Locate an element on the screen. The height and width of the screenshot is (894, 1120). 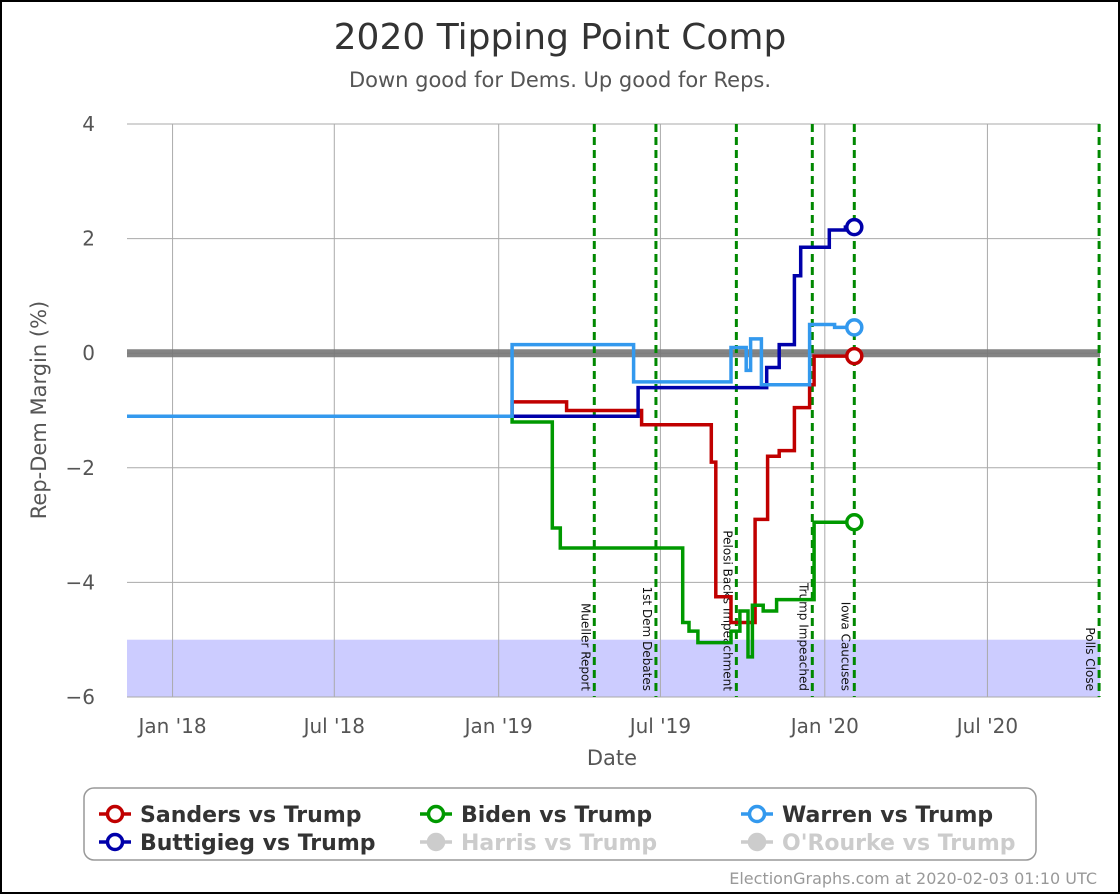
x-tick-label: Jul '18 is located at coordinates (333, 726).